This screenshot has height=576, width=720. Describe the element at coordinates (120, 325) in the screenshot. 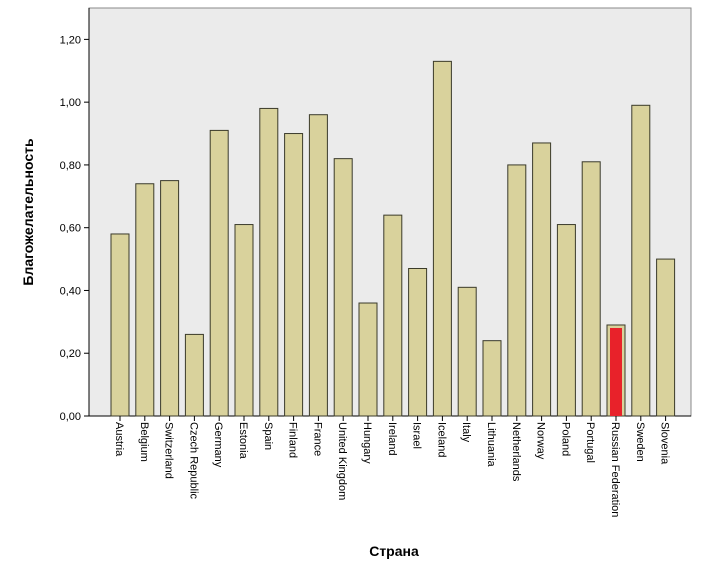

I see `bar-austria` at that location.